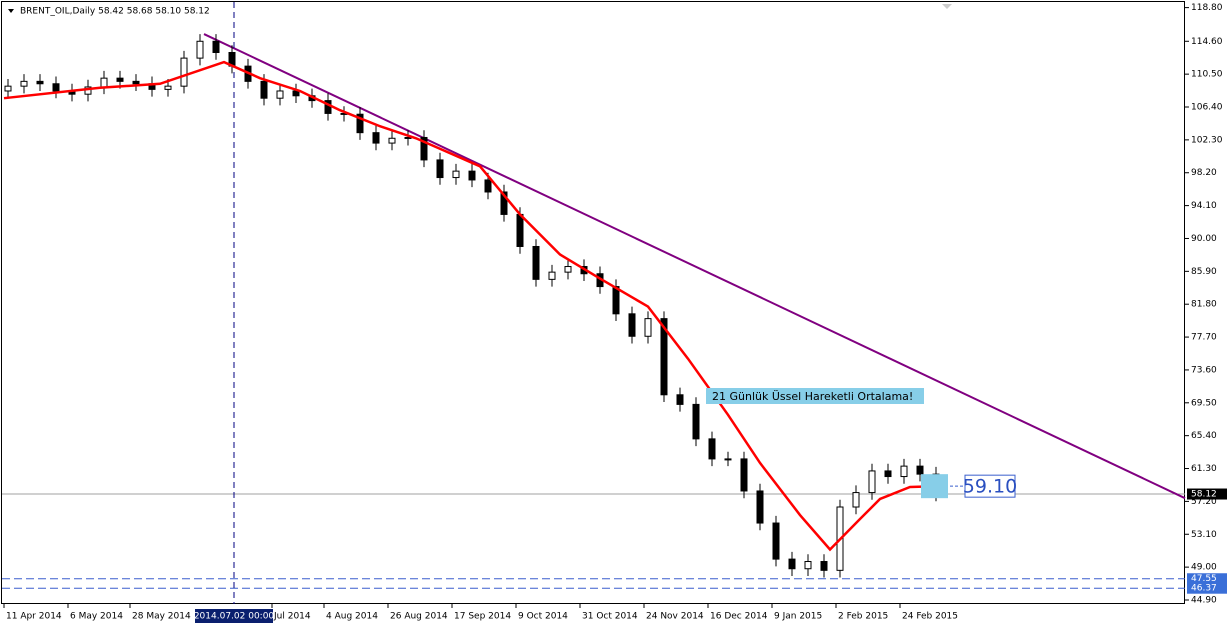 Image resolution: width=1227 pixels, height=626 pixels. Describe the element at coordinates (930, 617) in the screenshot. I see `x-tick-label: 24 Feb 2015` at that location.